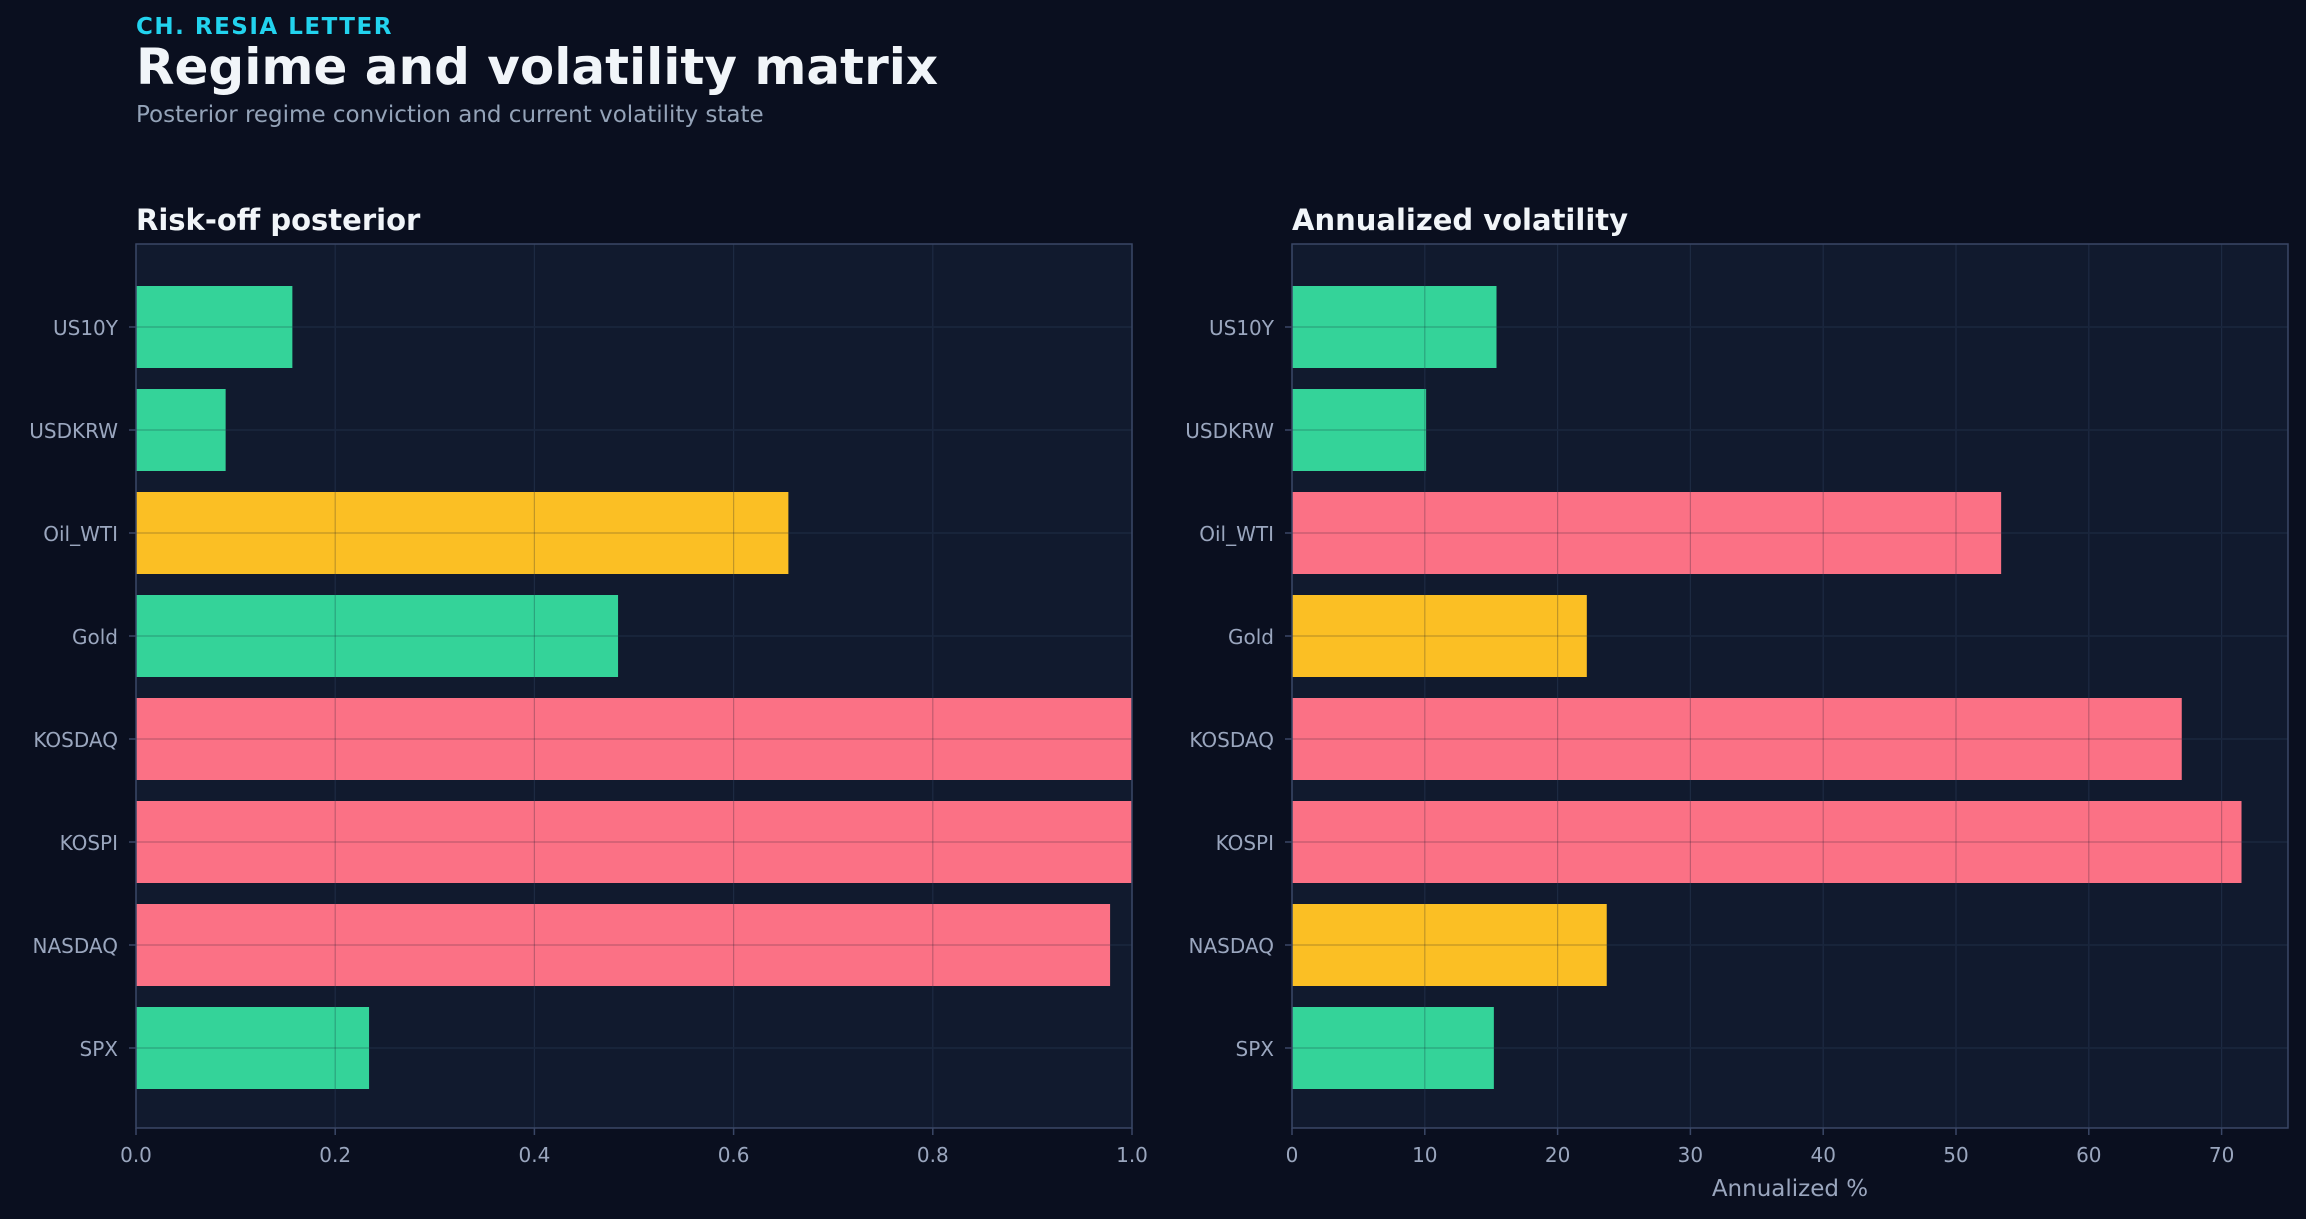 Image resolution: width=2306 pixels, height=1219 pixels. Describe the element at coordinates (278, 220) in the screenshot. I see `posterior-chart-title: Risk-off posterior` at that location.